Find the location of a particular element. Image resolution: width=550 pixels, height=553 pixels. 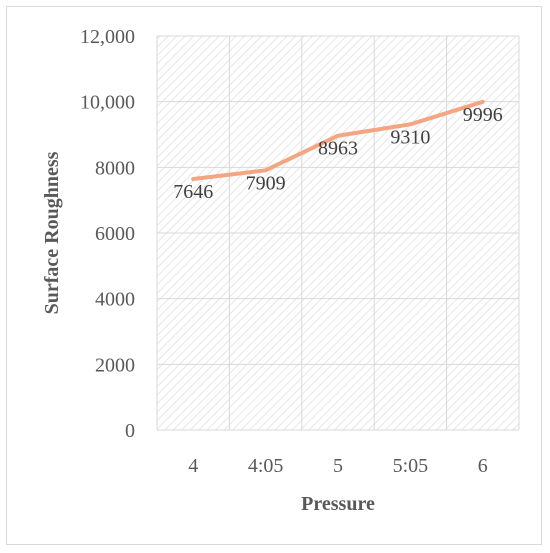

data-label: 7646 is located at coordinates (193, 192).